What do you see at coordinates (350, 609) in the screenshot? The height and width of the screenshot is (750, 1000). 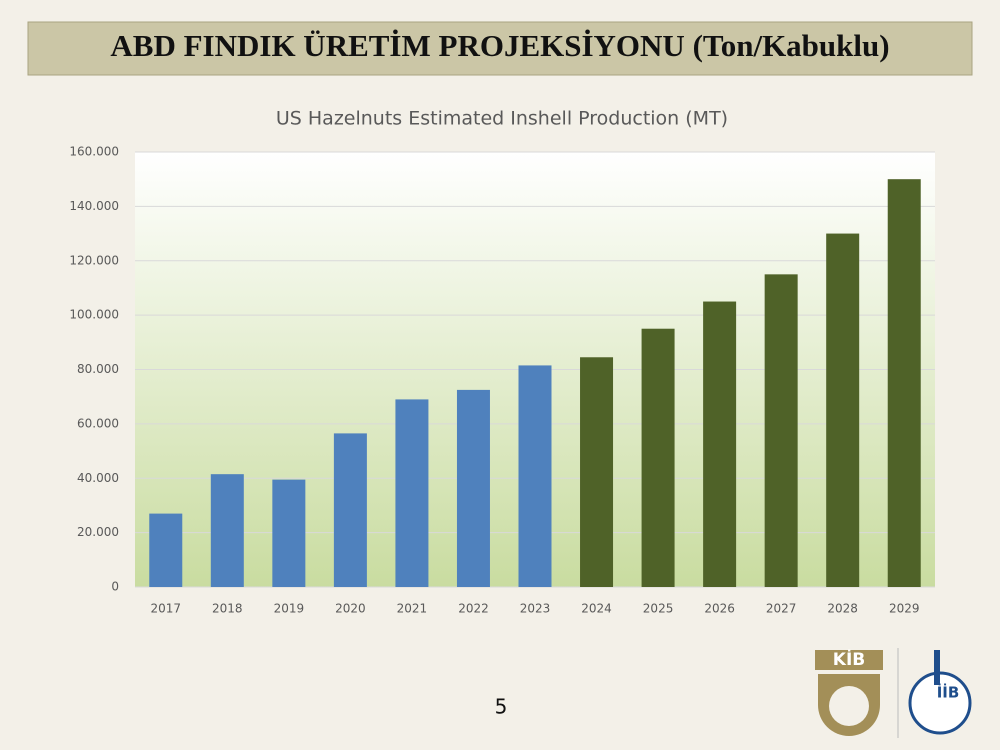 I see `x-tick-label: 2020` at bounding box center [350, 609].